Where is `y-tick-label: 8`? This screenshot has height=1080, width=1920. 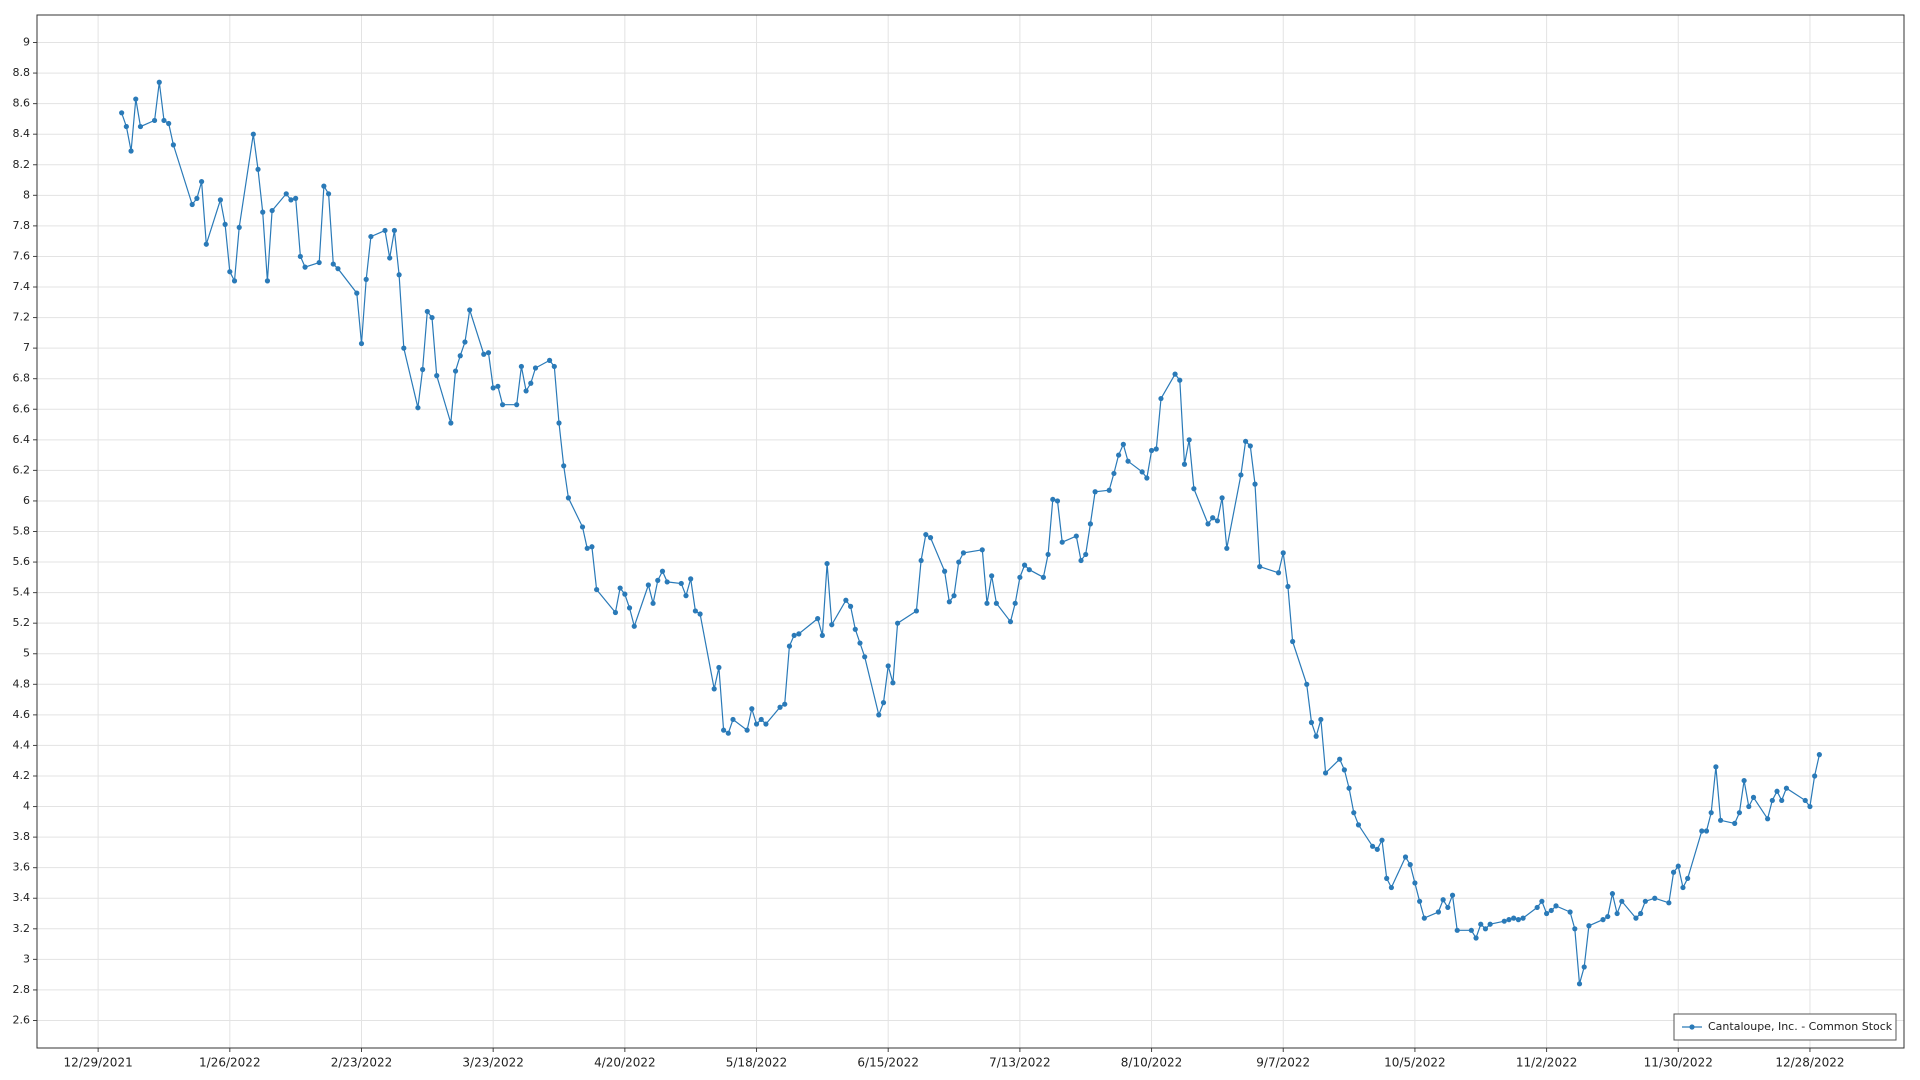
y-tick-label: 8 is located at coordinates (26, 194).